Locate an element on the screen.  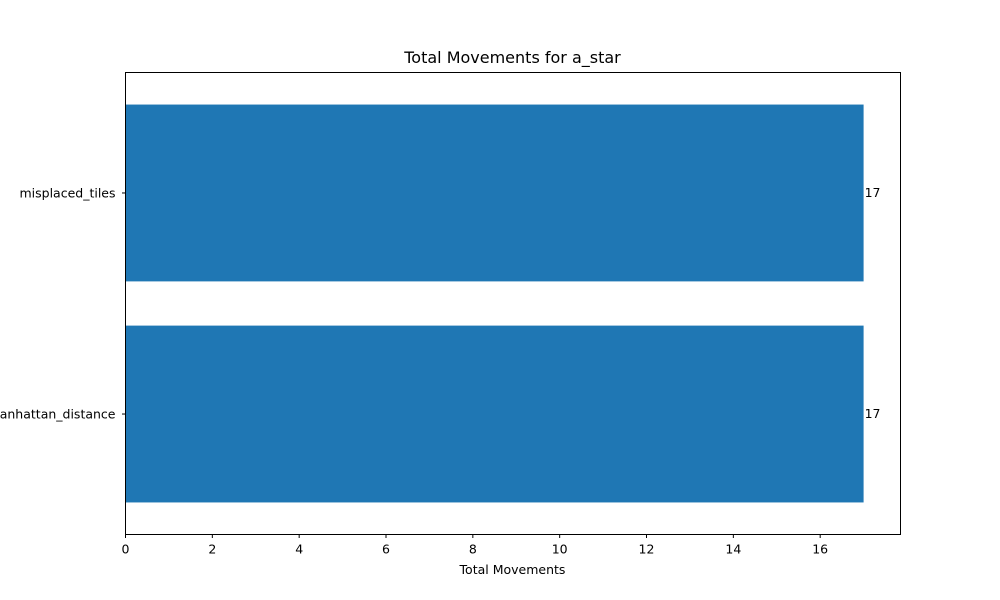
x-tick-label: 10 is located at coordinates (560, 549).